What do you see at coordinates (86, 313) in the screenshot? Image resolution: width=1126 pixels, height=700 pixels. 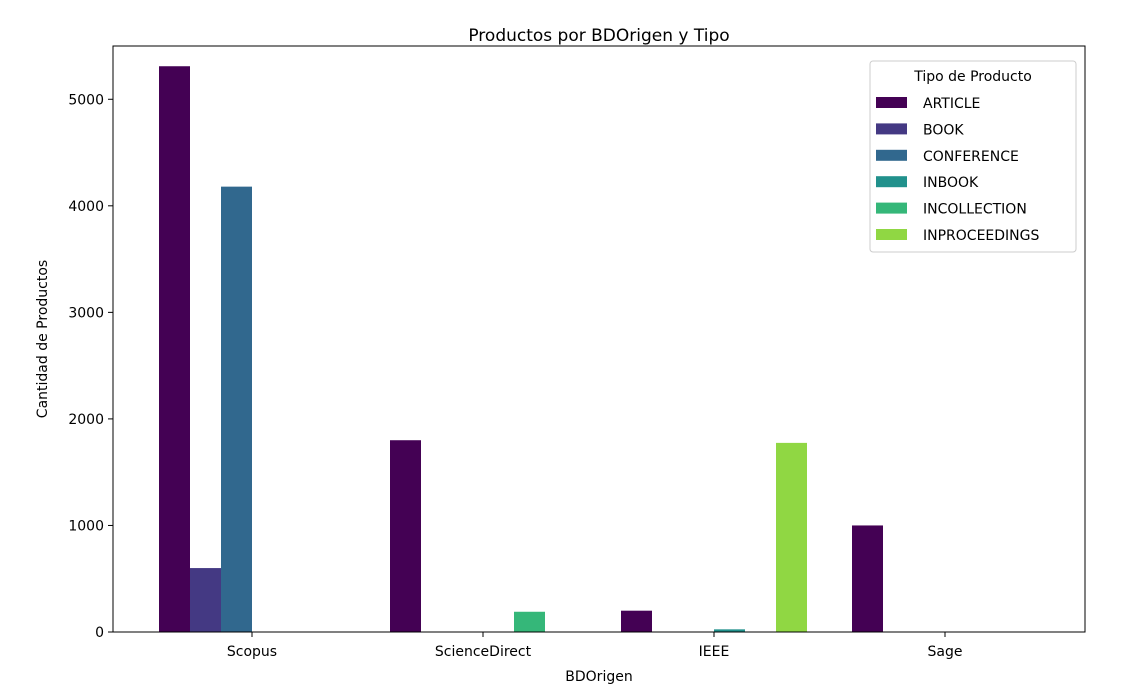 I see `y-tick-label: 3000` at bounding box center [86, 313].